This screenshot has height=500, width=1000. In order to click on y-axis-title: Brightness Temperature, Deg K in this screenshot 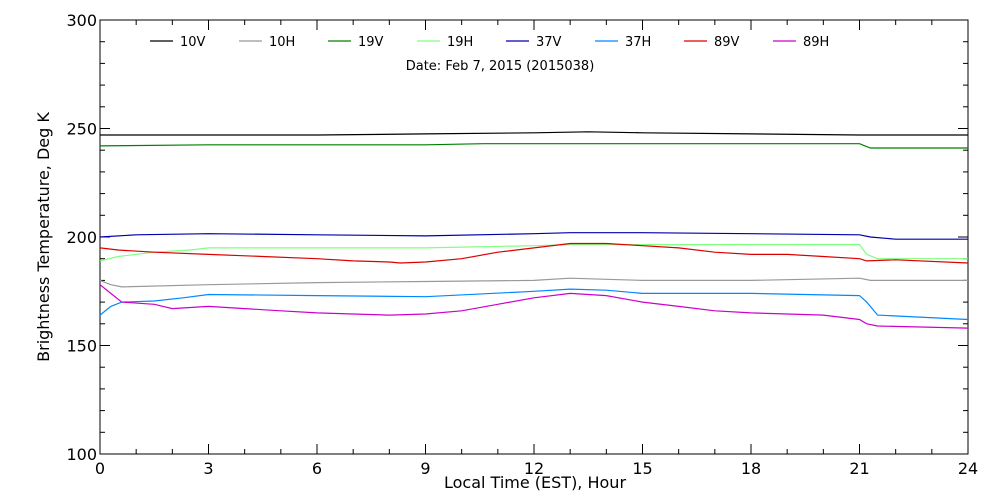, I will do `click(43, 237)`.